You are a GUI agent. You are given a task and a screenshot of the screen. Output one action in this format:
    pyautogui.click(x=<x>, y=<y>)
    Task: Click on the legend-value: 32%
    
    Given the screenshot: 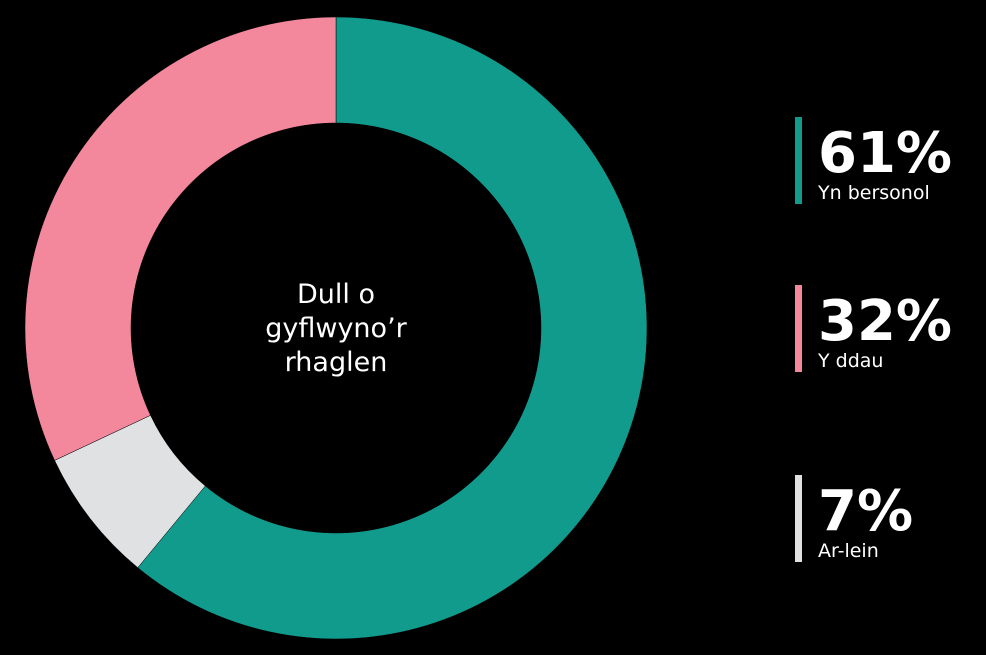 What is the action you would take?
    pyautogui.click(x=885, y=321)
    